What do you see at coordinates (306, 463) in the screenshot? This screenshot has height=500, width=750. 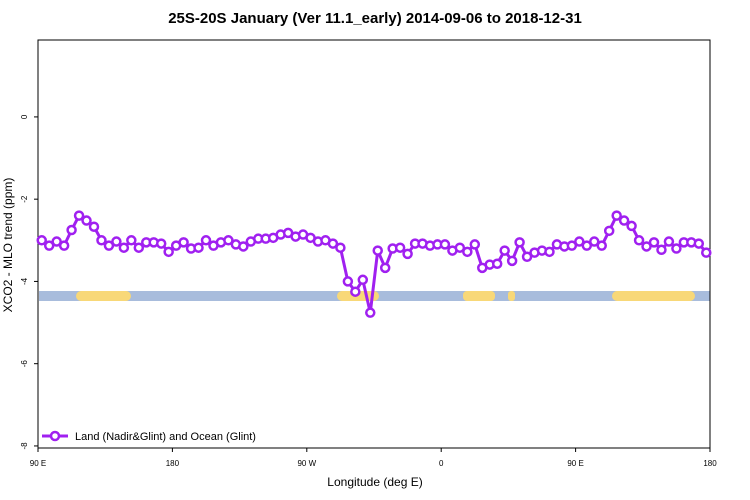 I see `x-tick-label: 90 W` at bounding box center [306, 463].